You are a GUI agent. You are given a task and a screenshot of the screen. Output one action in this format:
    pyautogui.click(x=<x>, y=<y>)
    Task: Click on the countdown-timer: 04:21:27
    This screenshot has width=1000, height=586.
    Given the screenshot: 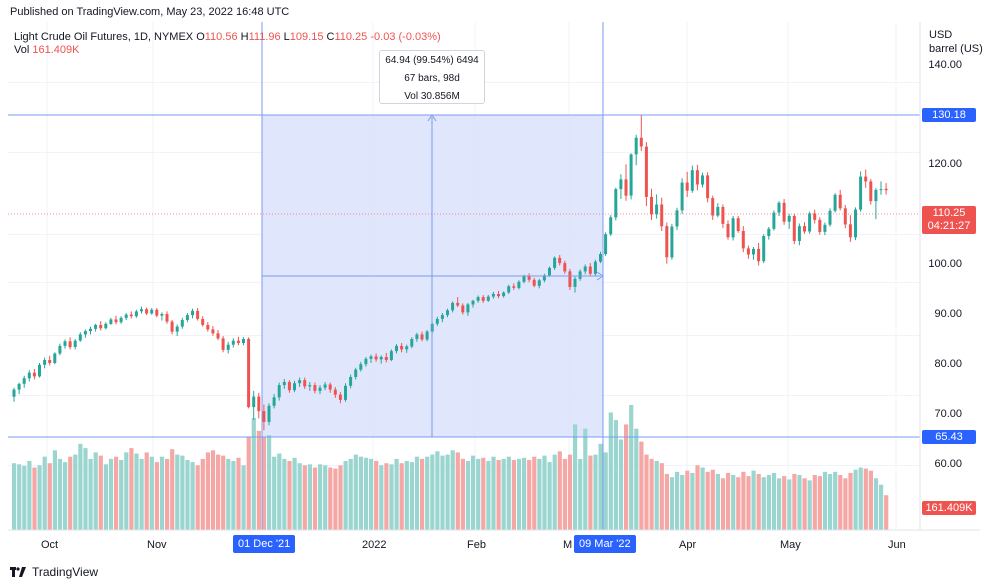 What is the action you would take?
    pyautogui.click(x=949, y=226)
    